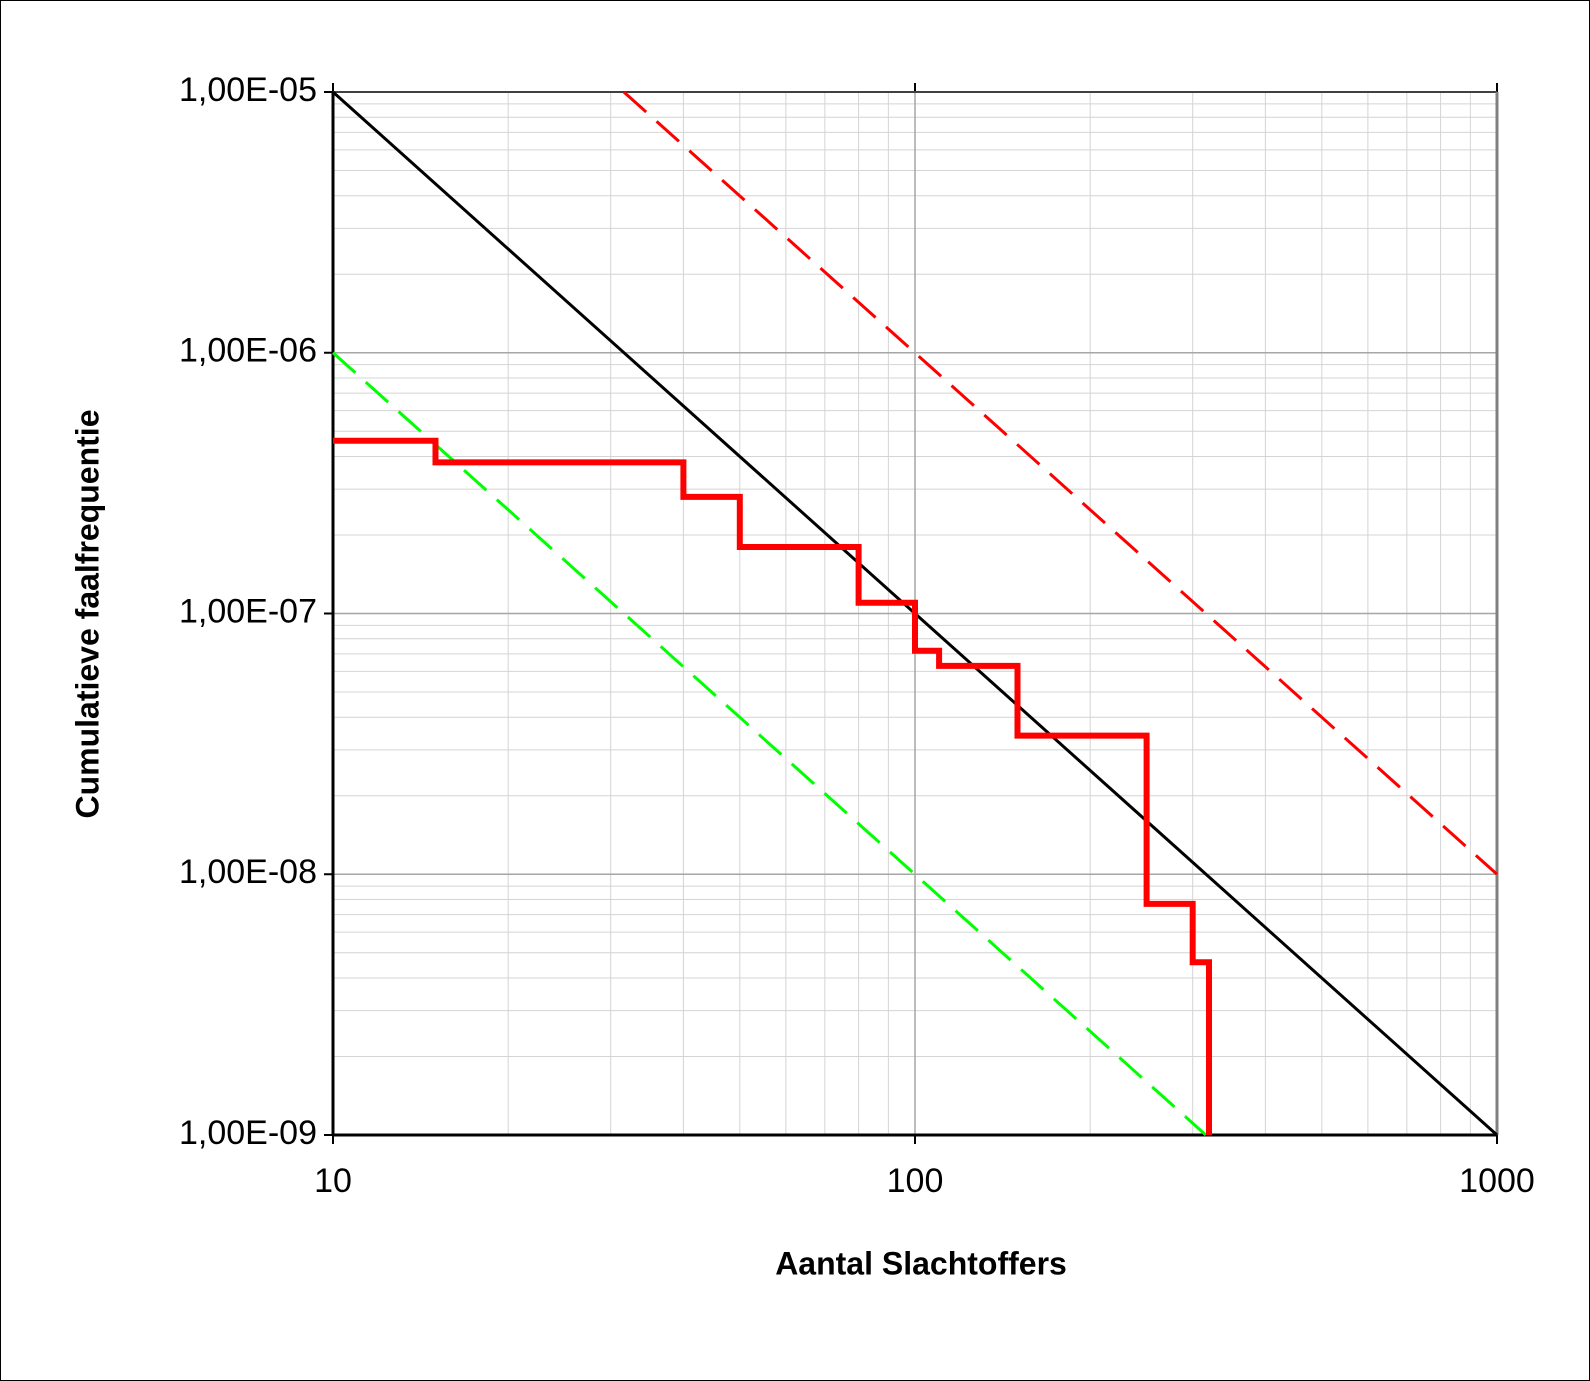  What do you see at coordinates (248, 351) in the screenshot?
I see `y-tick-label: 1,00E-06` at bounding box center [248, 351].